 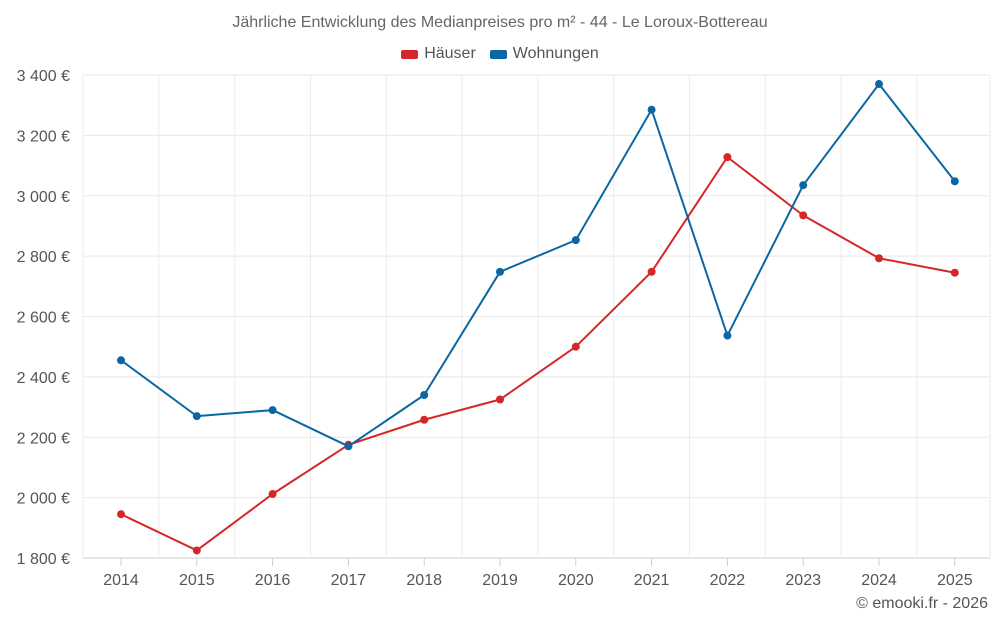 I want to click on x-tick-label: 2016, so click(x=273, y=580).